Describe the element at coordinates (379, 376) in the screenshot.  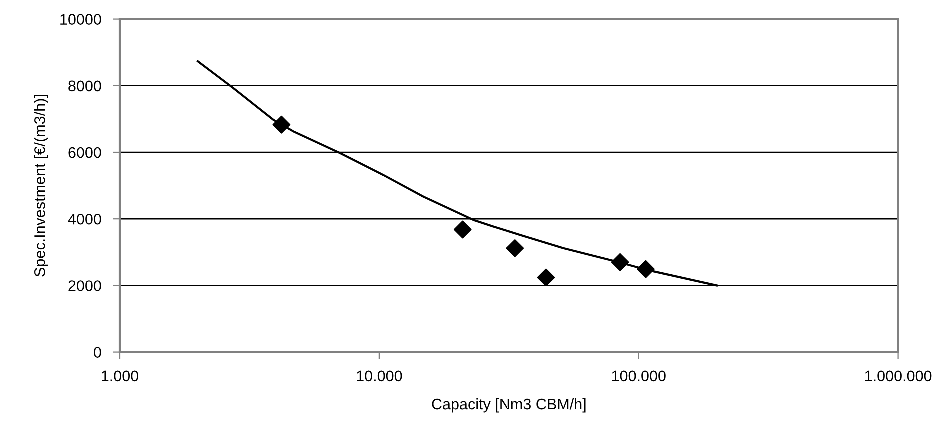
I see `x-tick-label: 10.000` at that location.